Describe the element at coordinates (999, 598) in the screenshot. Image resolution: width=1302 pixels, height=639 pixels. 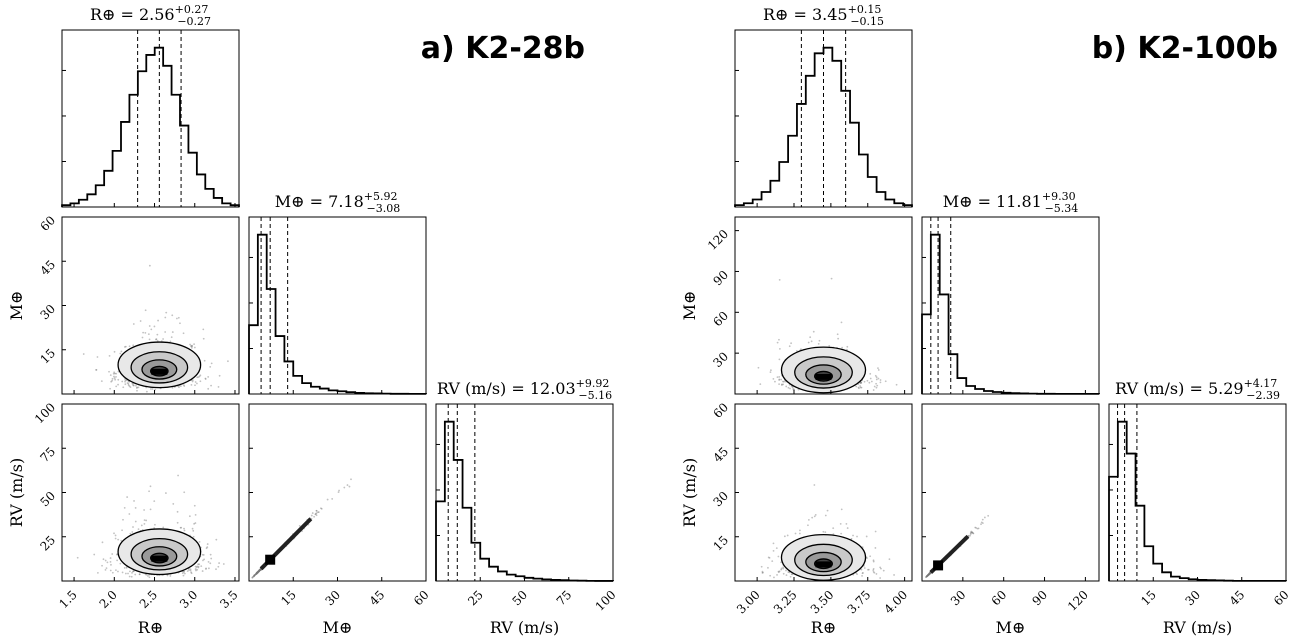
I see `x-tick-label: 60` at that location.